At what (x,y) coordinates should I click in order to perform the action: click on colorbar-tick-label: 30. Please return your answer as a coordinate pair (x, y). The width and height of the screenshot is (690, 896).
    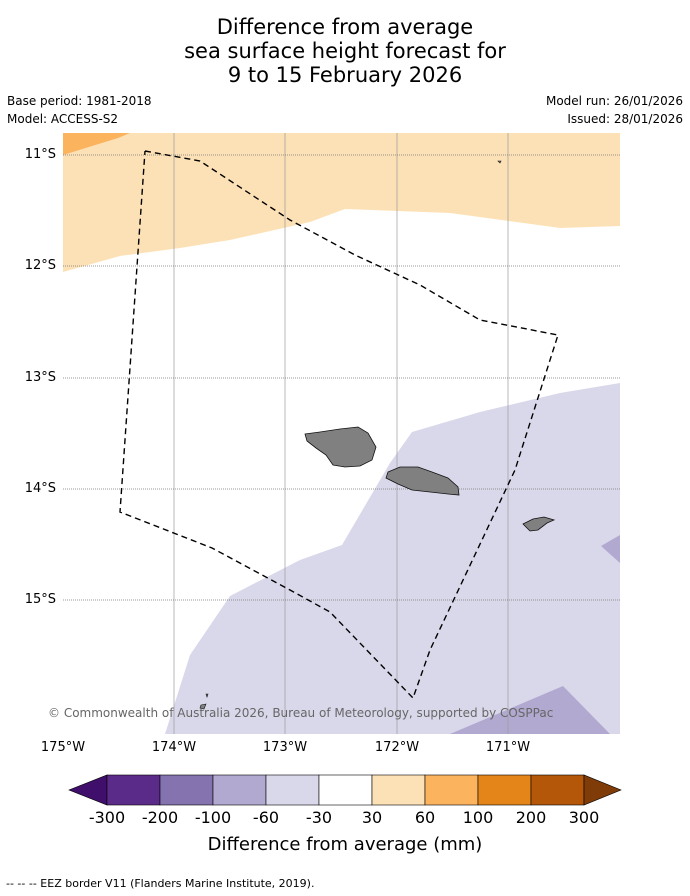
    Looking at the image, I should click on (372, 817).